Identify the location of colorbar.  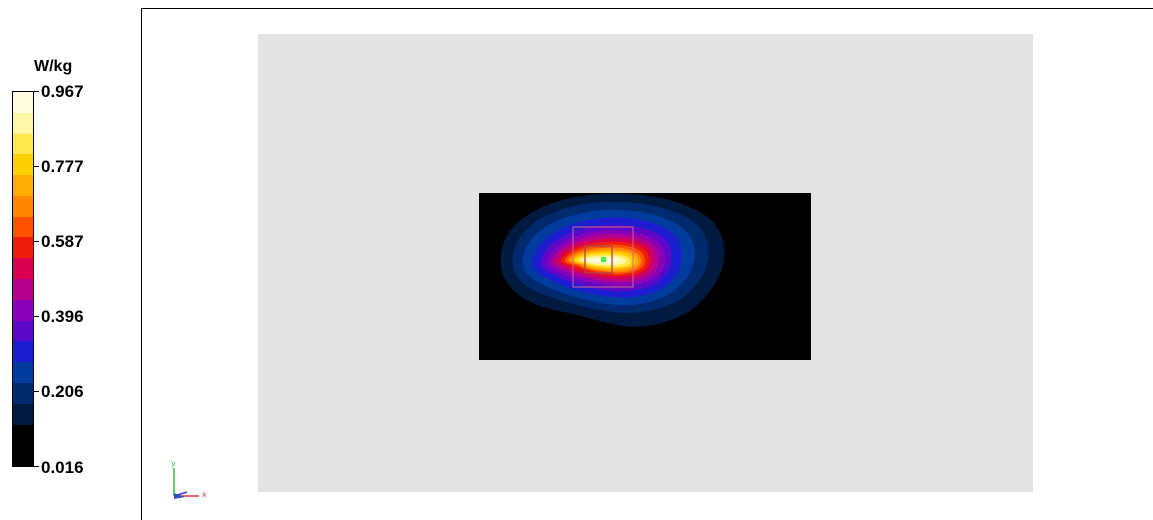
(23, 279).